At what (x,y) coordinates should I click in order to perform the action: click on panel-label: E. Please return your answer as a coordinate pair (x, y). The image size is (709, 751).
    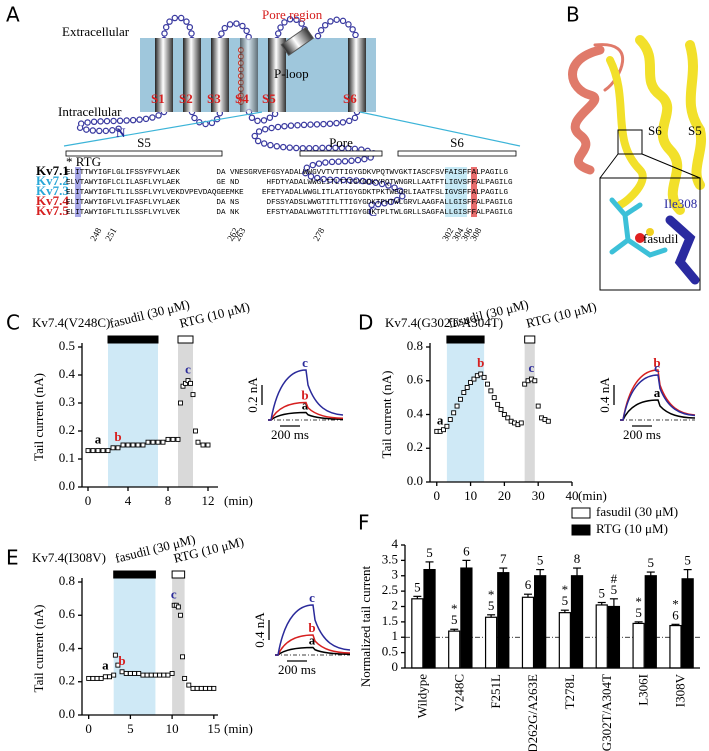
    Looking at the image, I should click on (12, 558).